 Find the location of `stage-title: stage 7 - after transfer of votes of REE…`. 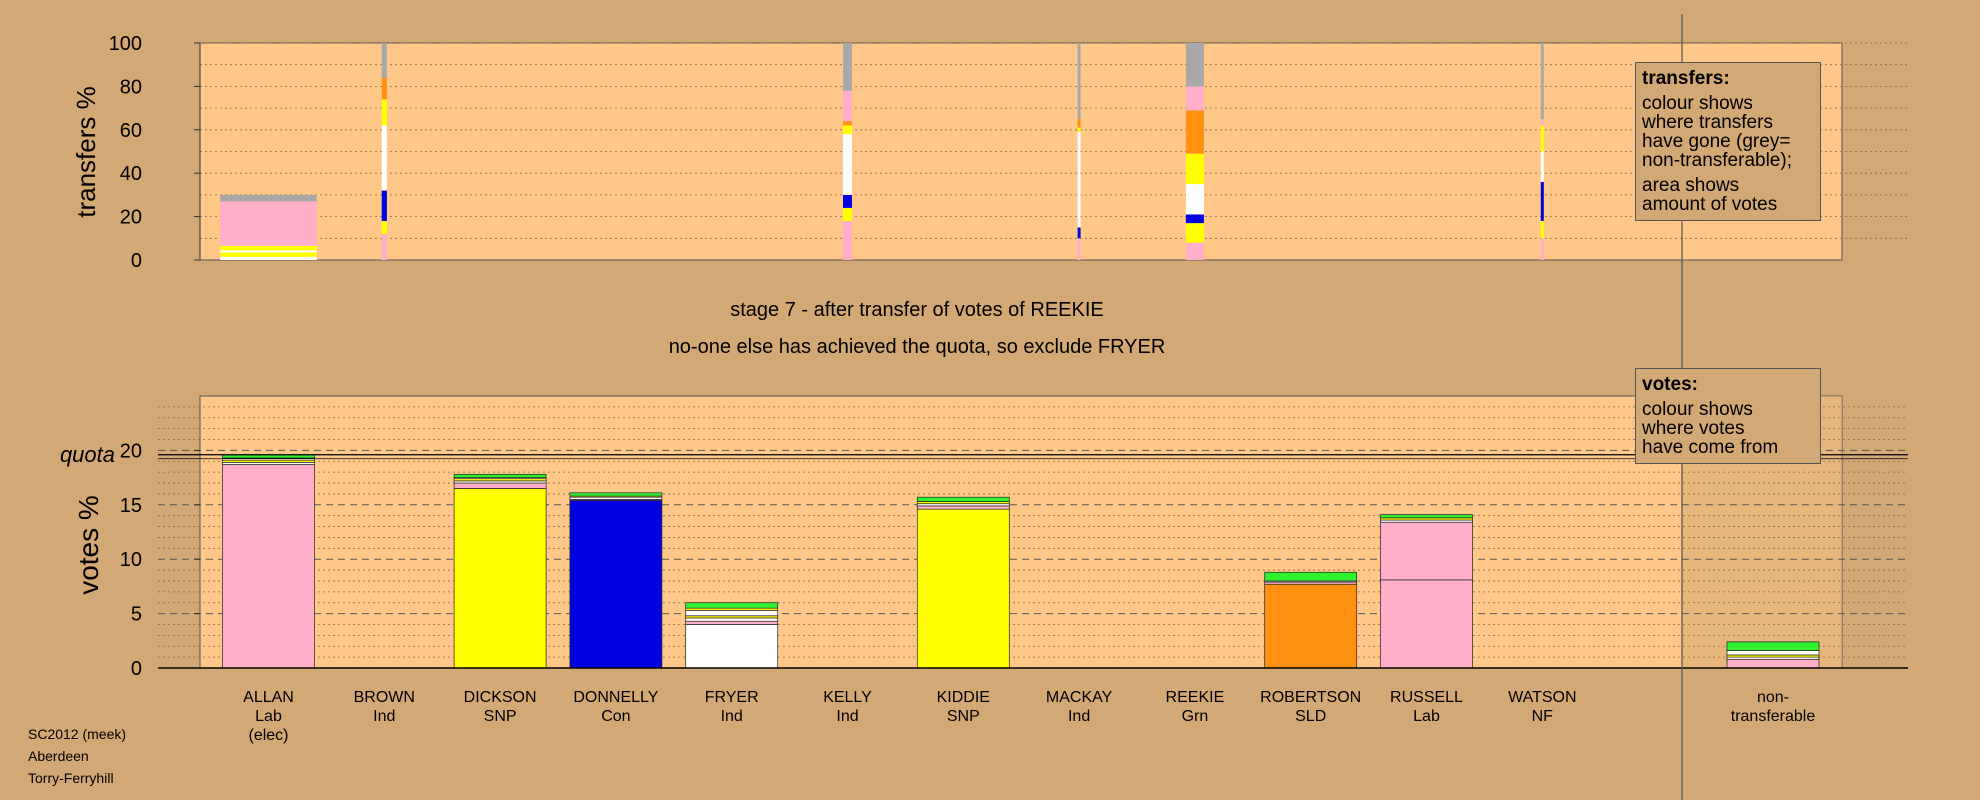

stage-title: stage 7 - after transfer of votes of REE… is located at coordinates (917, 310).